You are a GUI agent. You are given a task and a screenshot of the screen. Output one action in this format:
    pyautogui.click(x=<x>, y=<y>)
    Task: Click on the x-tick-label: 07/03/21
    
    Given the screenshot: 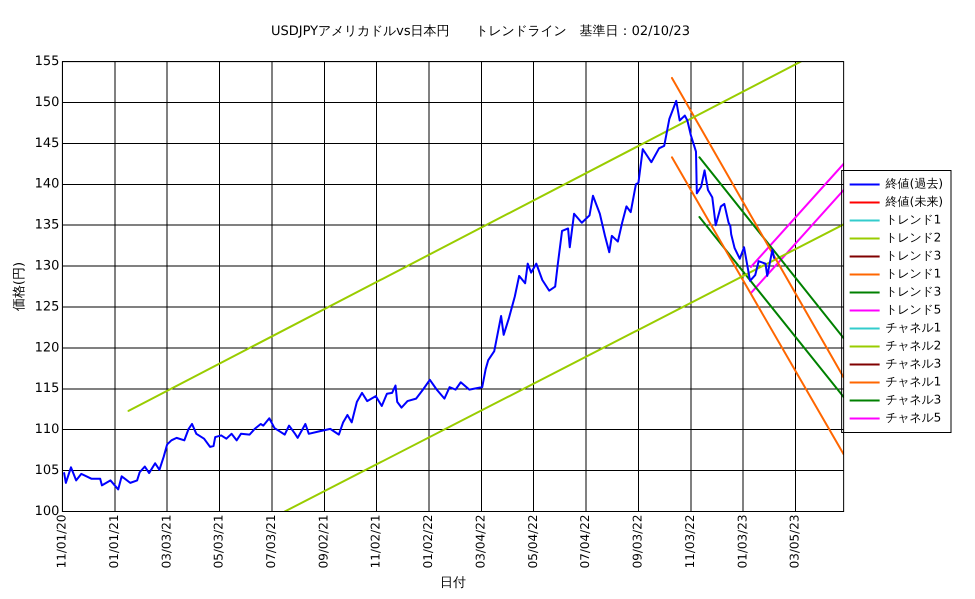 What is the action you would take?
    pyautogui.click(x=271, y=541)
    